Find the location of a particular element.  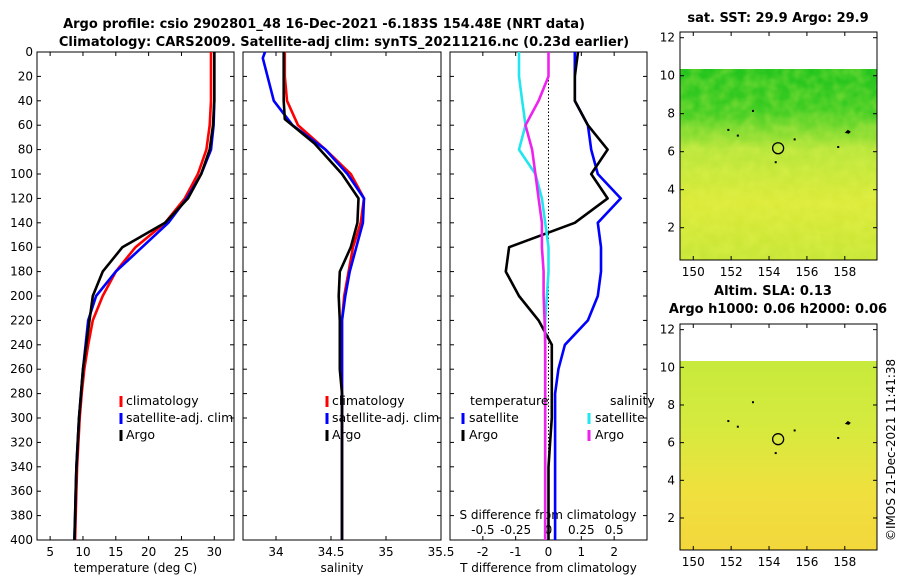

y-tick-label: 380 is located at coordinates (21, 516).